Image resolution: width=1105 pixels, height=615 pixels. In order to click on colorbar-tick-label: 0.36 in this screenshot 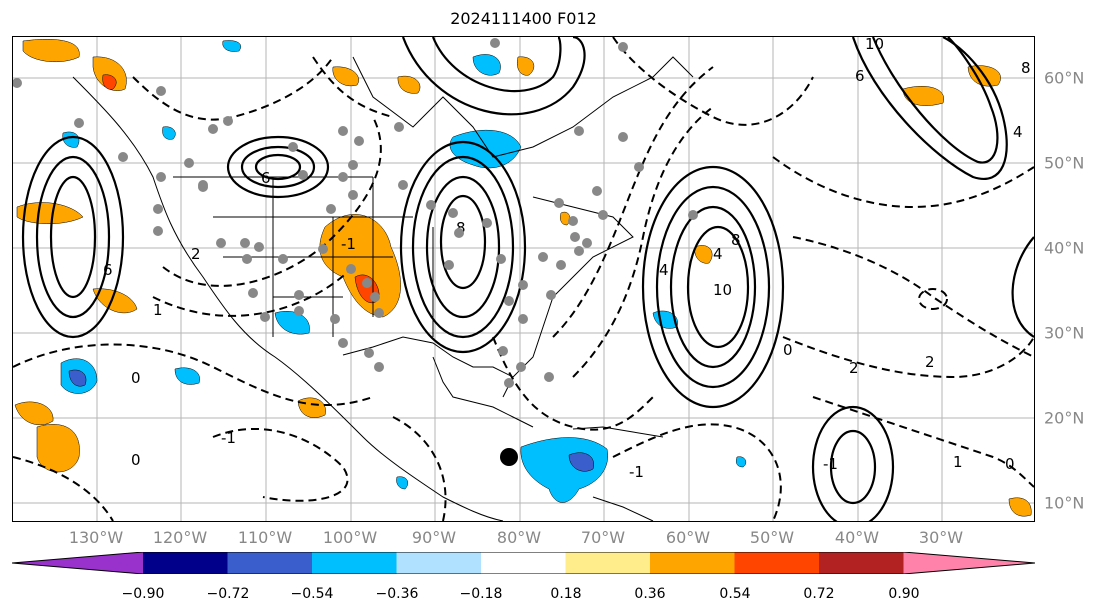, I will do `click(650, 594)`.